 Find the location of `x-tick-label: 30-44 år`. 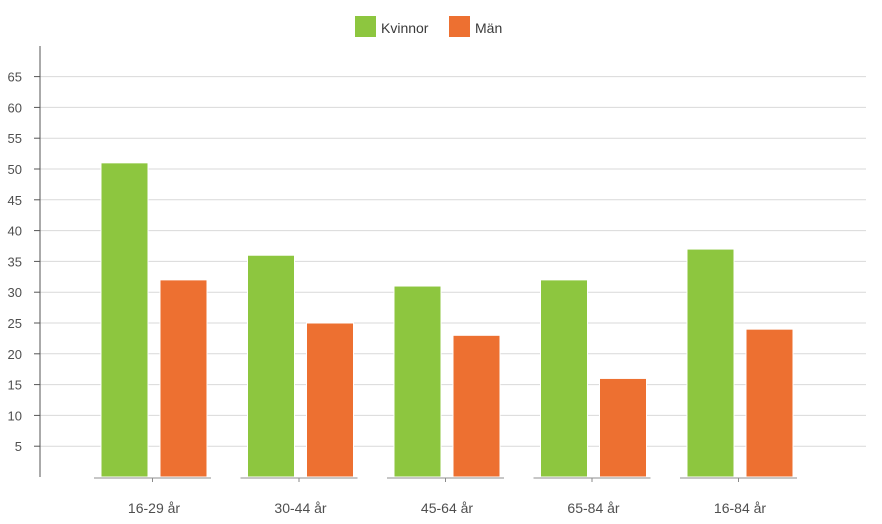

x-tick-label: 30-44 år is located at coordinates (300, 508).